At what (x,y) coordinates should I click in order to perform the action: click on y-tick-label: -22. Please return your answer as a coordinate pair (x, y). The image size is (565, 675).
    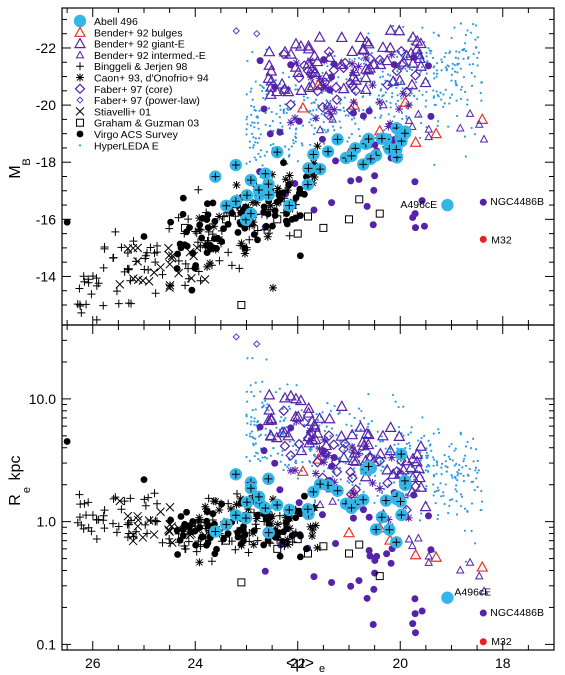
    Looking at the image, I should click on (46, 48).